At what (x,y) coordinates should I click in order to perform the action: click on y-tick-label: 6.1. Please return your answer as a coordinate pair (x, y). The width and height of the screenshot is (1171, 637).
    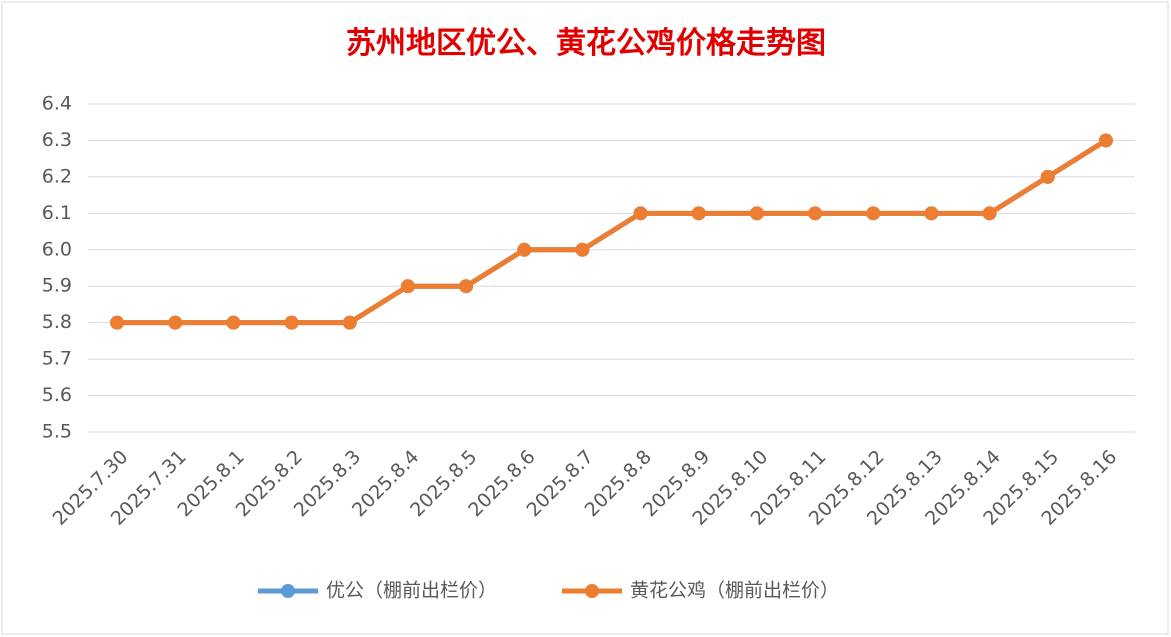
    Looking at the image, I should click on (57, 213).